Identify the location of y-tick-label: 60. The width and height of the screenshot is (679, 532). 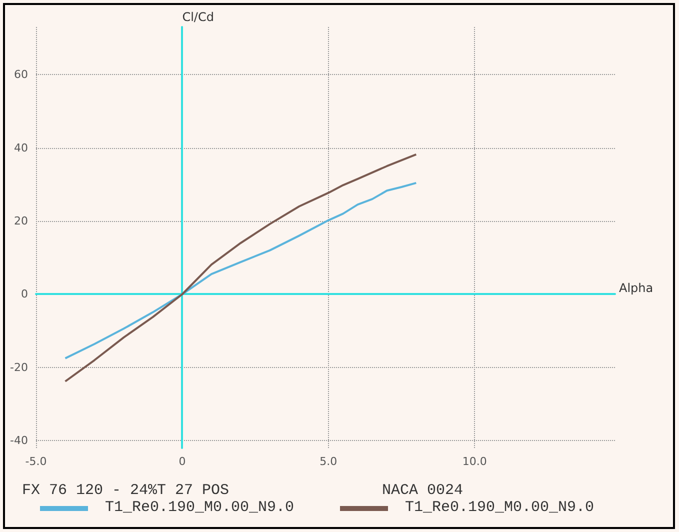
(21, 75).